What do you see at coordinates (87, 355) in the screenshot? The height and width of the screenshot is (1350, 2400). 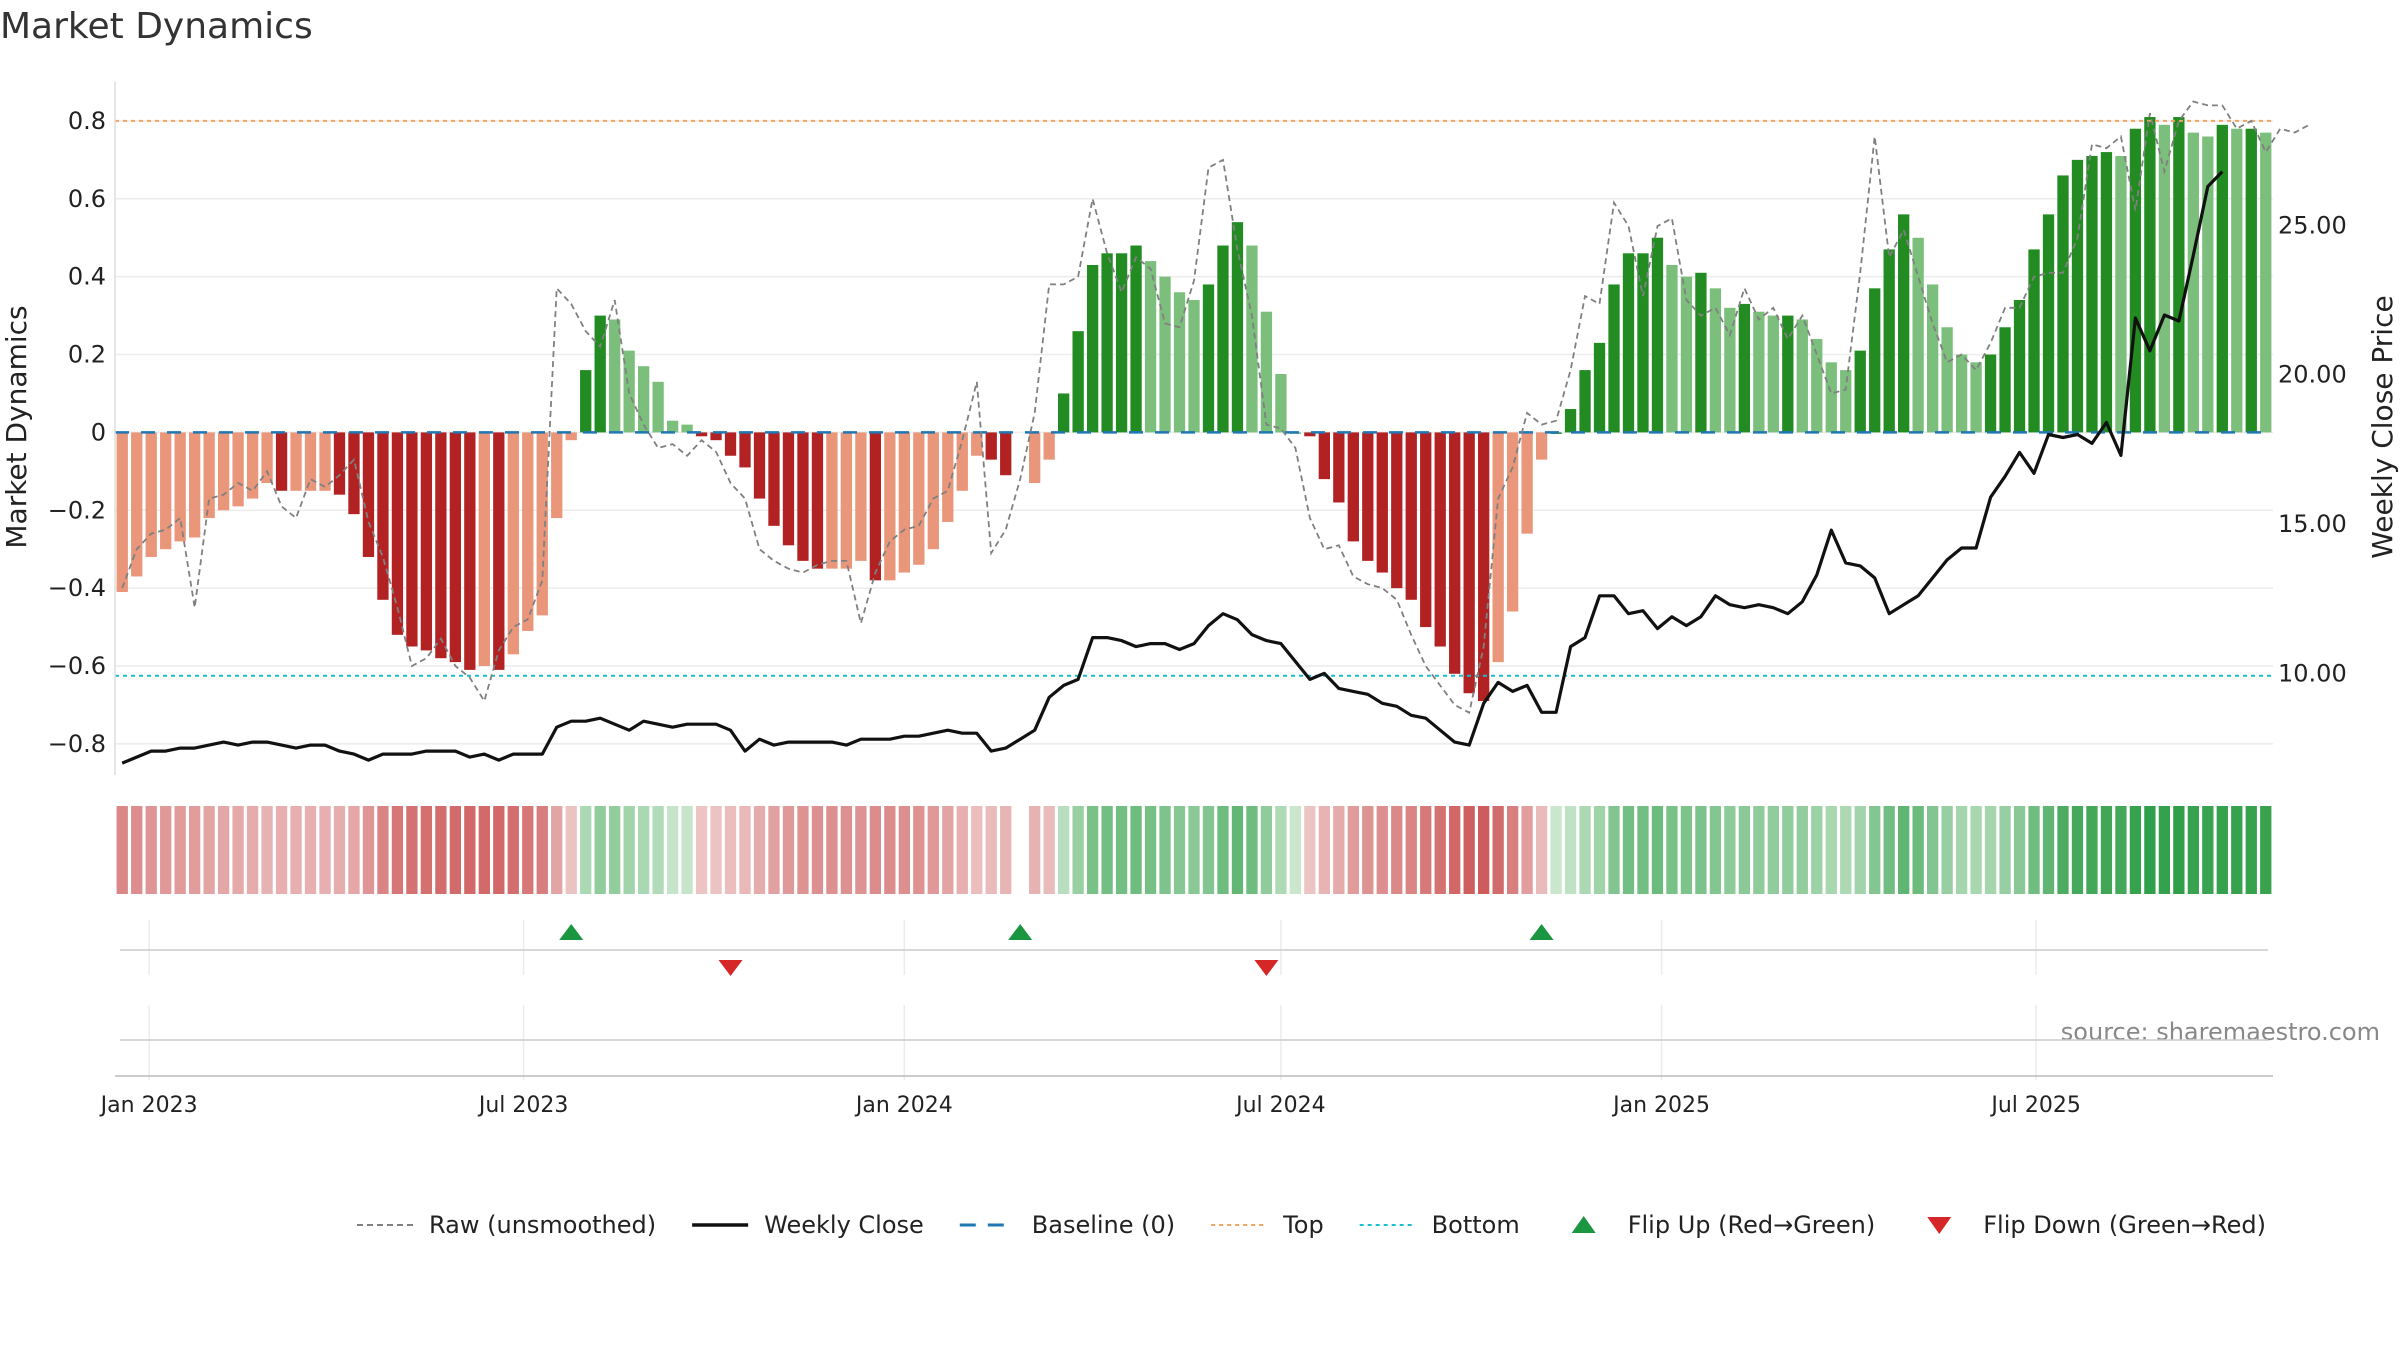 I see `y-tick-left: 0.2` at bounding box center [87, 355].